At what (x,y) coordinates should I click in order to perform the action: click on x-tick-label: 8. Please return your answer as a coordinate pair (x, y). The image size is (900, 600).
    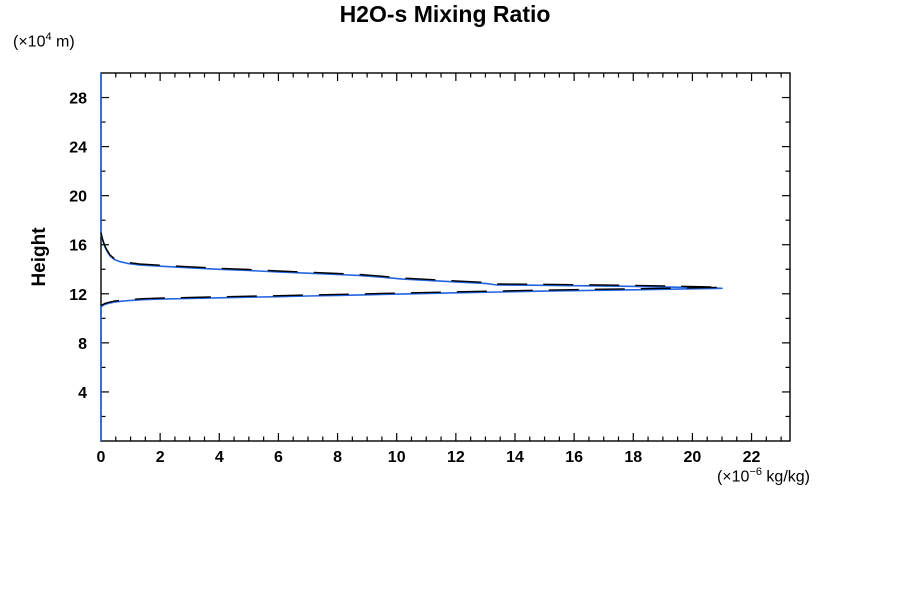
    Looking at the image, I should click on (337, 457).